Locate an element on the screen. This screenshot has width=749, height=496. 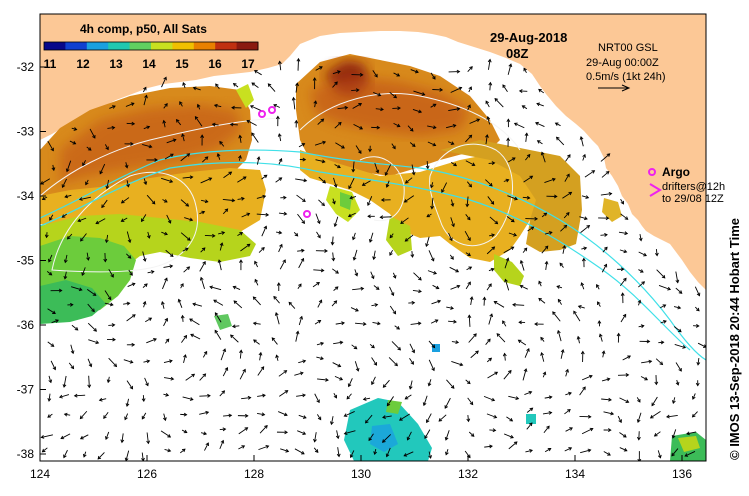
y-axis: -32 -33 -34 -35 -36 -37 -38 is located at coordinates (31, 260).